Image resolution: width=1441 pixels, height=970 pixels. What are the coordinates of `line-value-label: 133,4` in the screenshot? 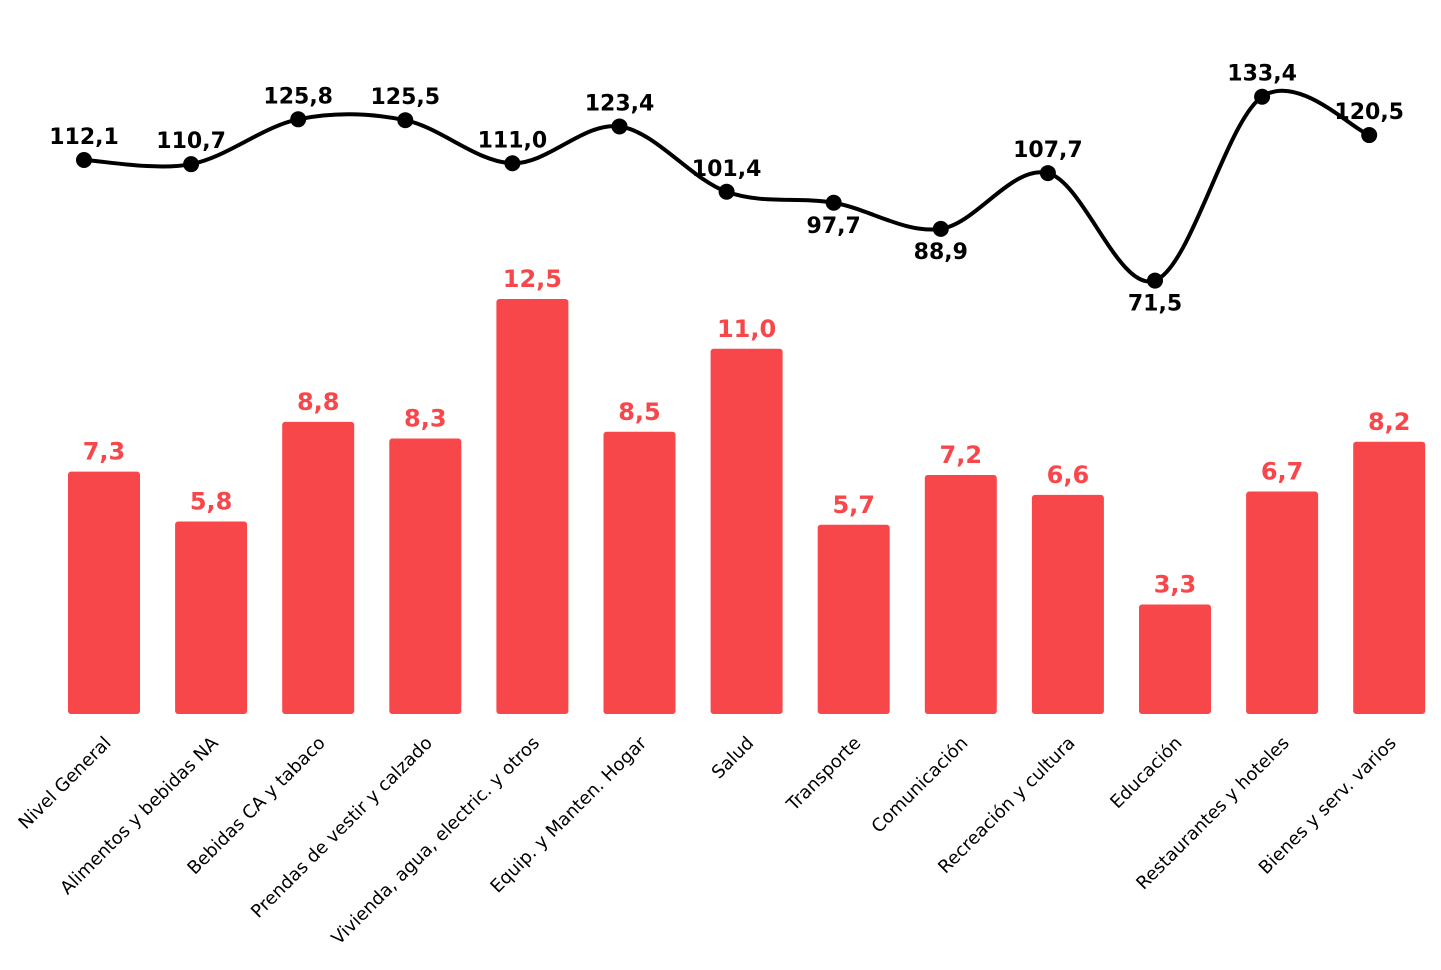 It's located at (1262, 74).